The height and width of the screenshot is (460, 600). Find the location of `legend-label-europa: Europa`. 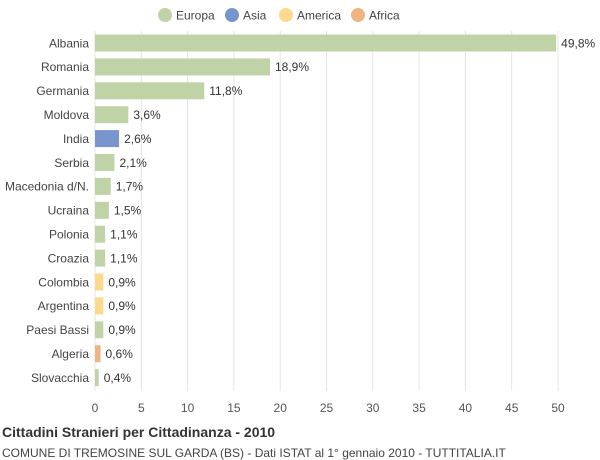

legend-label-europa: Europa is located at coordinates (195, 16).